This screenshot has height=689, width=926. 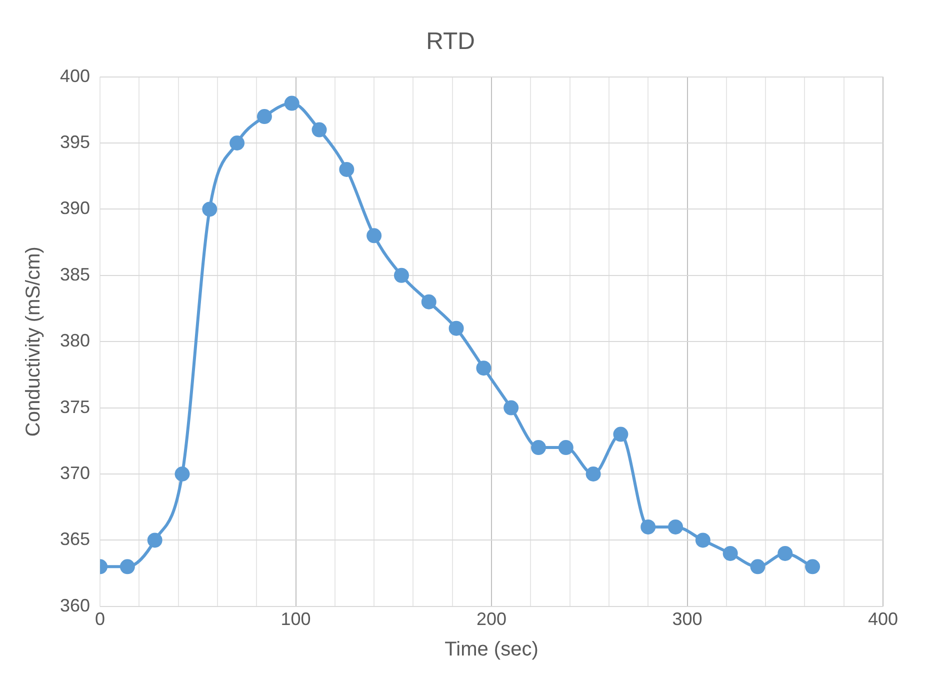 What do you see at coordinates (491, 649) in the screenshot?
I see `x-axis-title: Time (sec)` at bounding box center [491, 649].